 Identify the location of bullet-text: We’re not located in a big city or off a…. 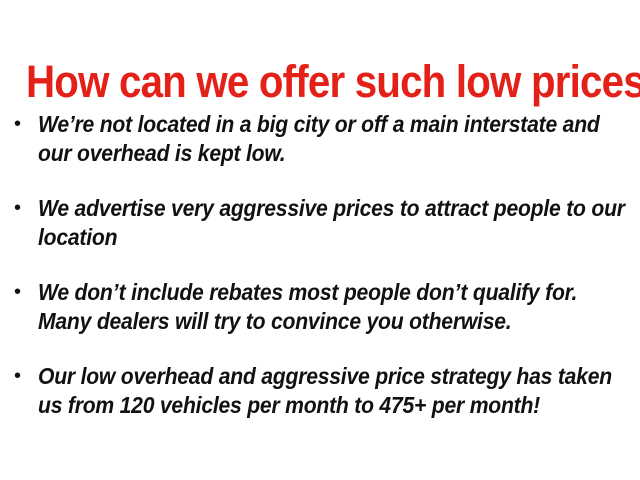
(319, 138).